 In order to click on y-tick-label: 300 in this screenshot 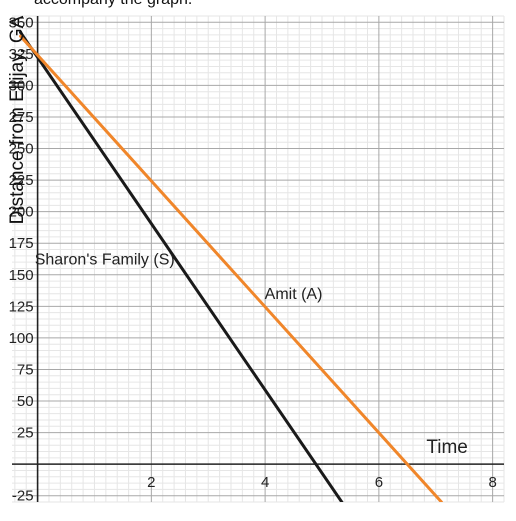, I will do `click(21, 85)`.